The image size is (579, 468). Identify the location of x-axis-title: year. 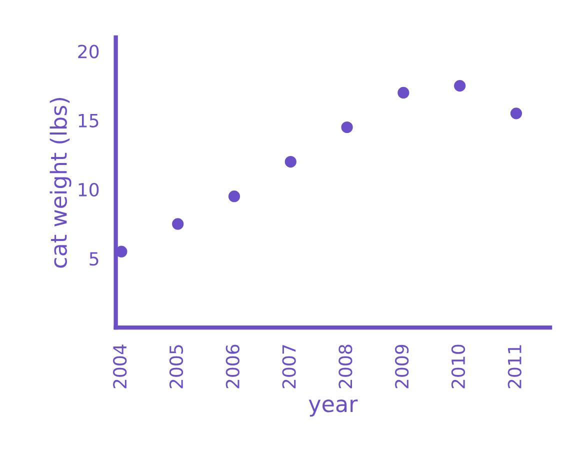
(333, 408).